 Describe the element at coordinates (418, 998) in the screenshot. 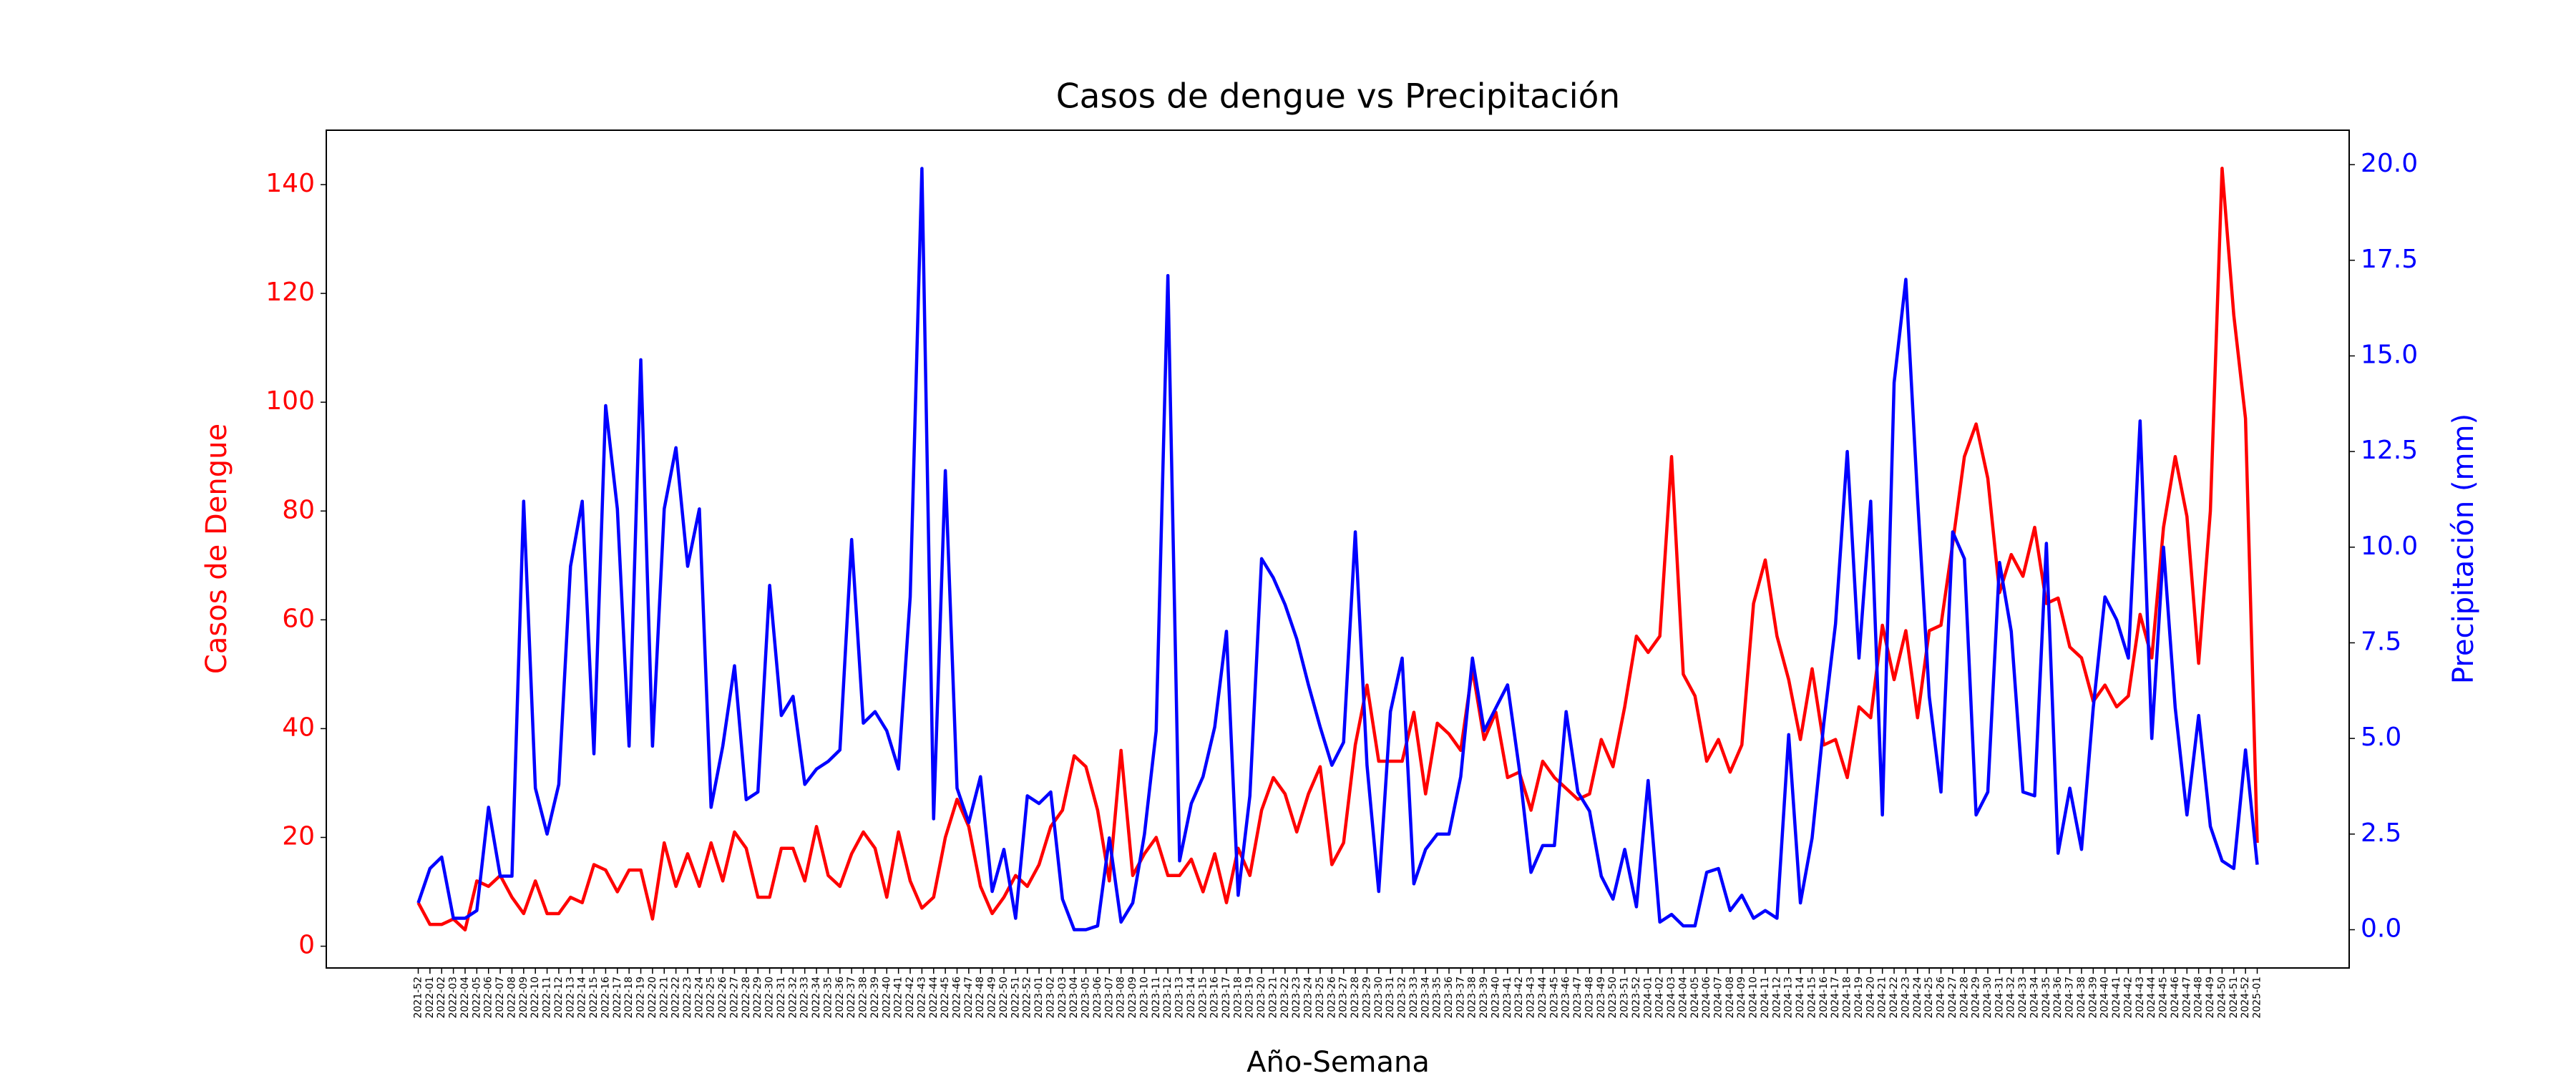

I see `x-tick-label: 2021-52` at that location.